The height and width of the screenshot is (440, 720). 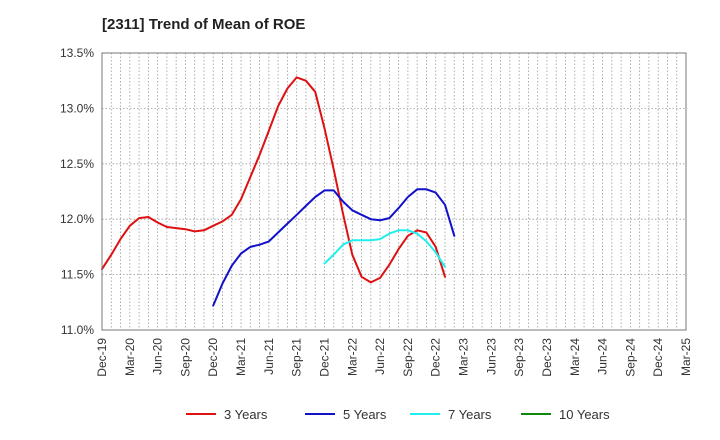 What do you see at coordinates (158, 356) in the screenshot?
I see `x-tick-label: Jun-20` at bounding box center [158, 356].